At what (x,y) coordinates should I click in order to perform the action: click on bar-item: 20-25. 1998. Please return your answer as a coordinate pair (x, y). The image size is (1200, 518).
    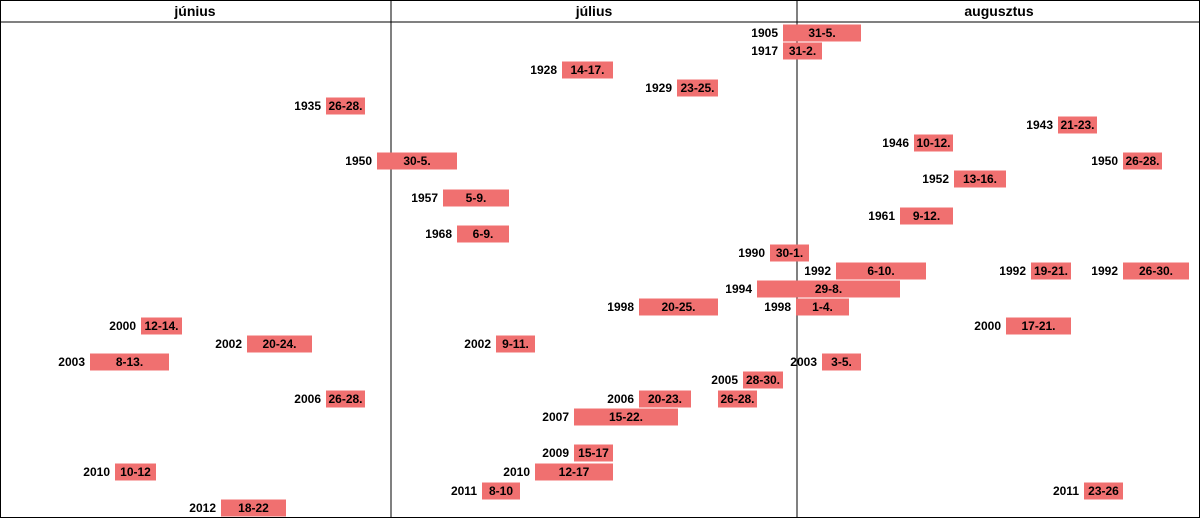
    Looking at the image, I should click on (662, 307).